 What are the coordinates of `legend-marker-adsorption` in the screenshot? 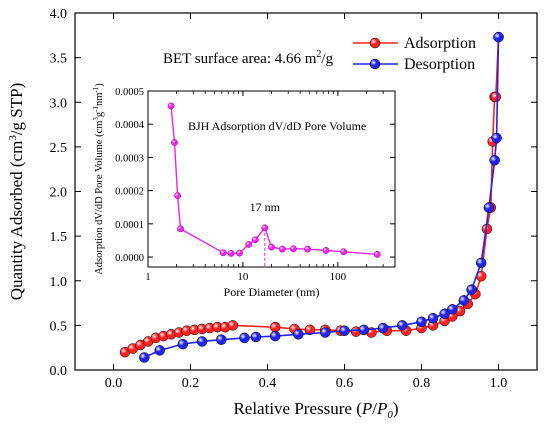 It's located at (375, 43).